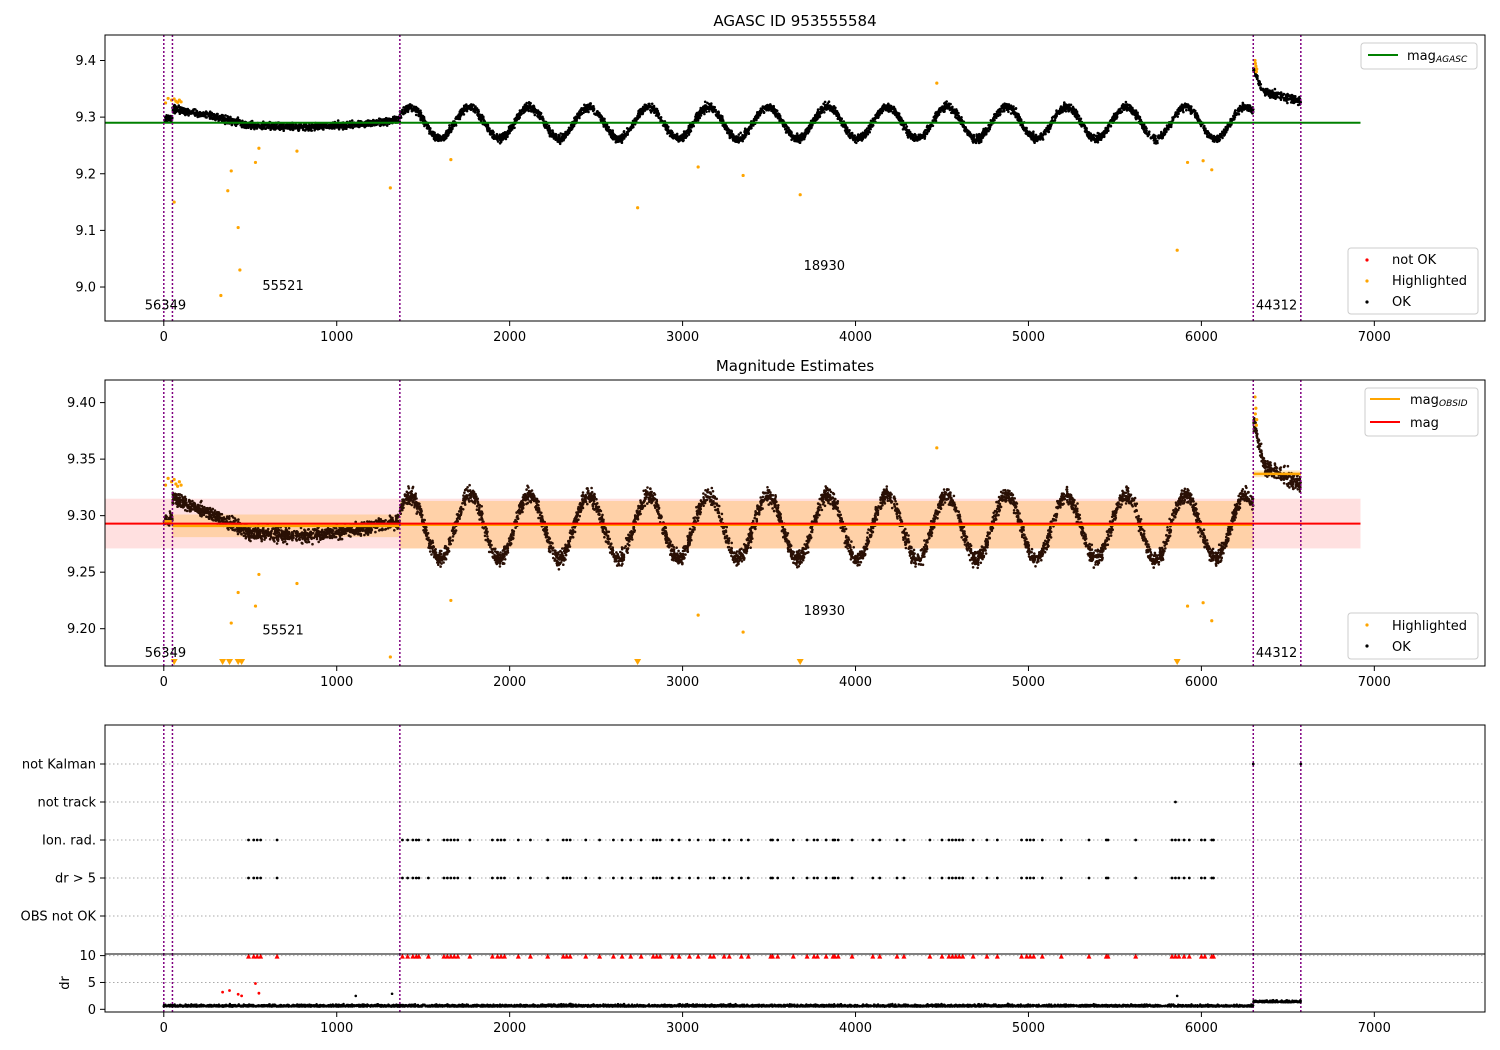 This screenshot has height=1050, width=1500. Describe the element at coordinates (794, 21) in the screenshot. I see `panel-agasc-title: AGASC ID 953555584` at that location.